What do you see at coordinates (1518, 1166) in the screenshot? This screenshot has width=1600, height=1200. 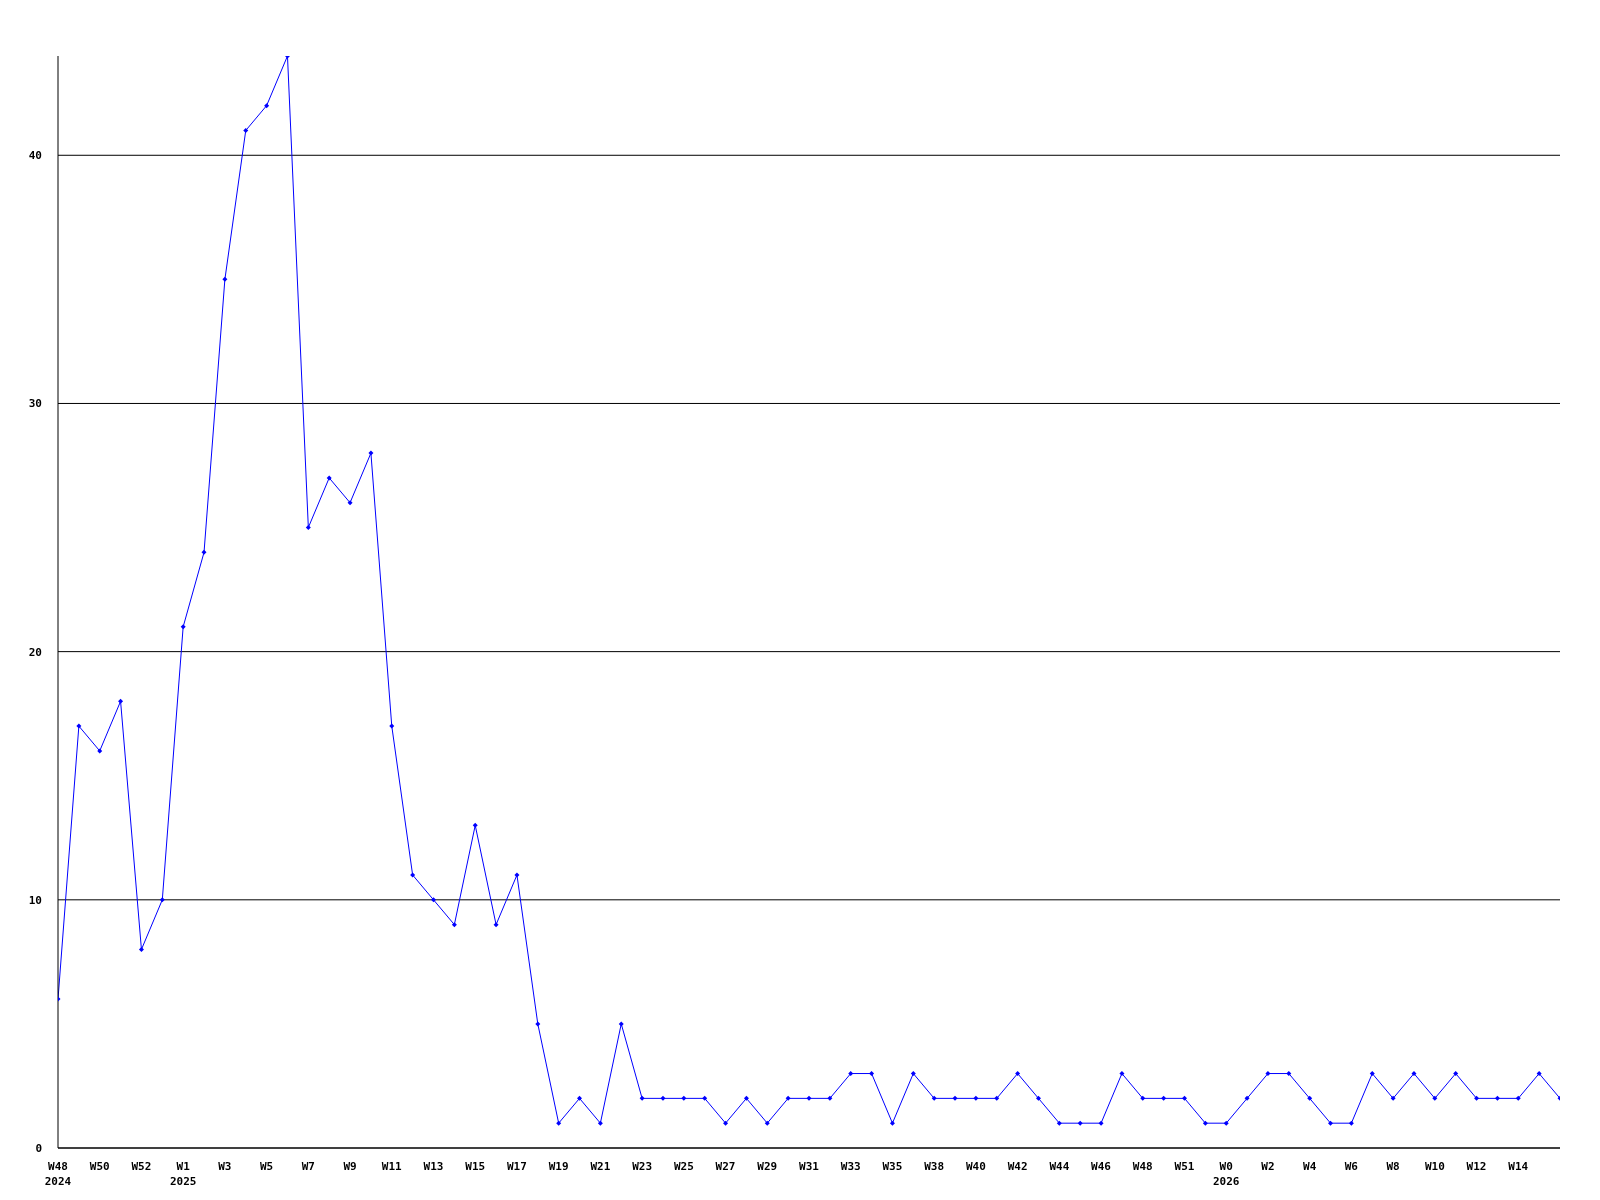 I see `x-tick-label: W14` at bounding box center [1518, 1166].